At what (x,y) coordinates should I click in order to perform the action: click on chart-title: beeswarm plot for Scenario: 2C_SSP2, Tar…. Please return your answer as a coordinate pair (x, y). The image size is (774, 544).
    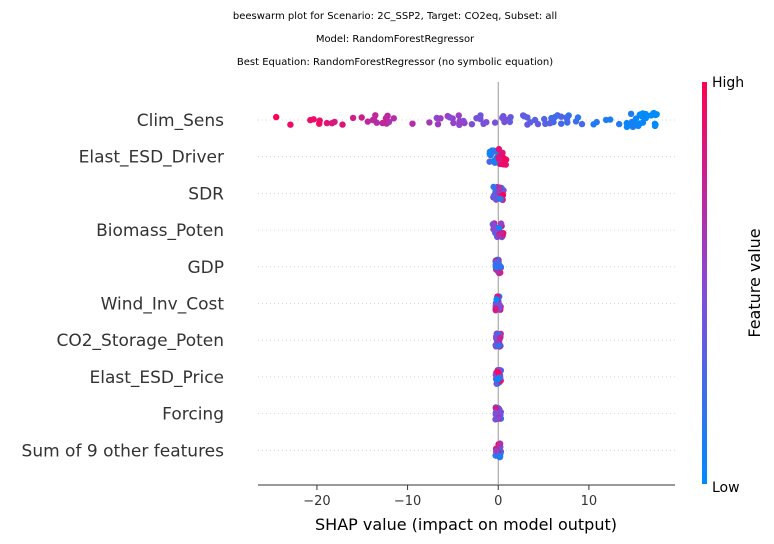
    Looking at the image, I should click on (395, 16).